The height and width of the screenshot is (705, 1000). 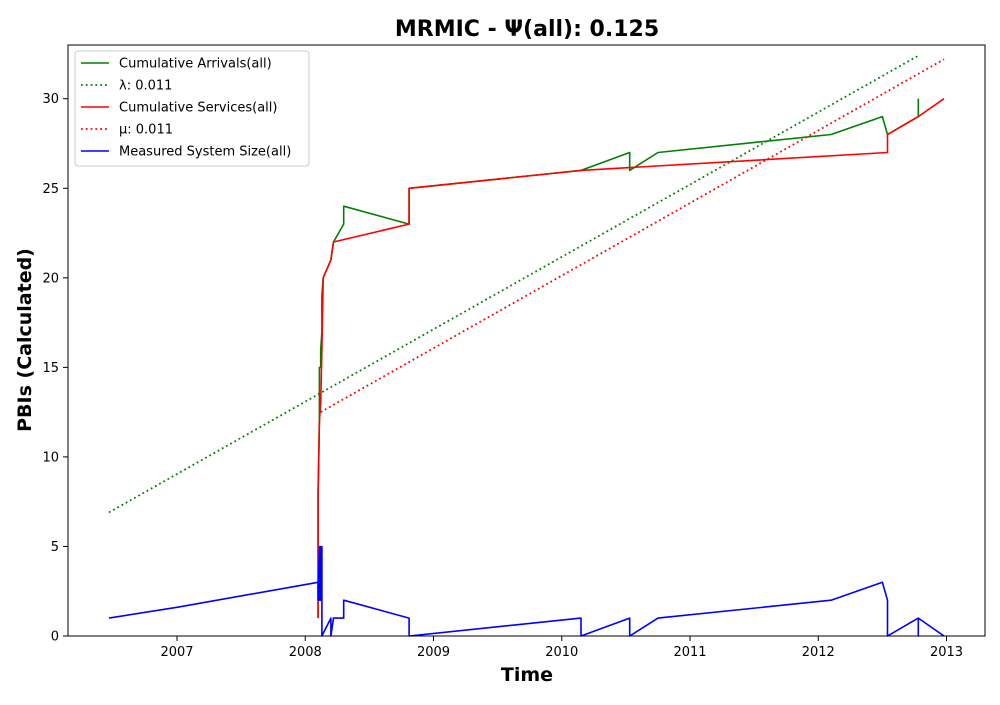 What do you see at coordinates (50, 368) in the screenshot?
I see `y-tick-label: 15` at bounding box center [50, 368].